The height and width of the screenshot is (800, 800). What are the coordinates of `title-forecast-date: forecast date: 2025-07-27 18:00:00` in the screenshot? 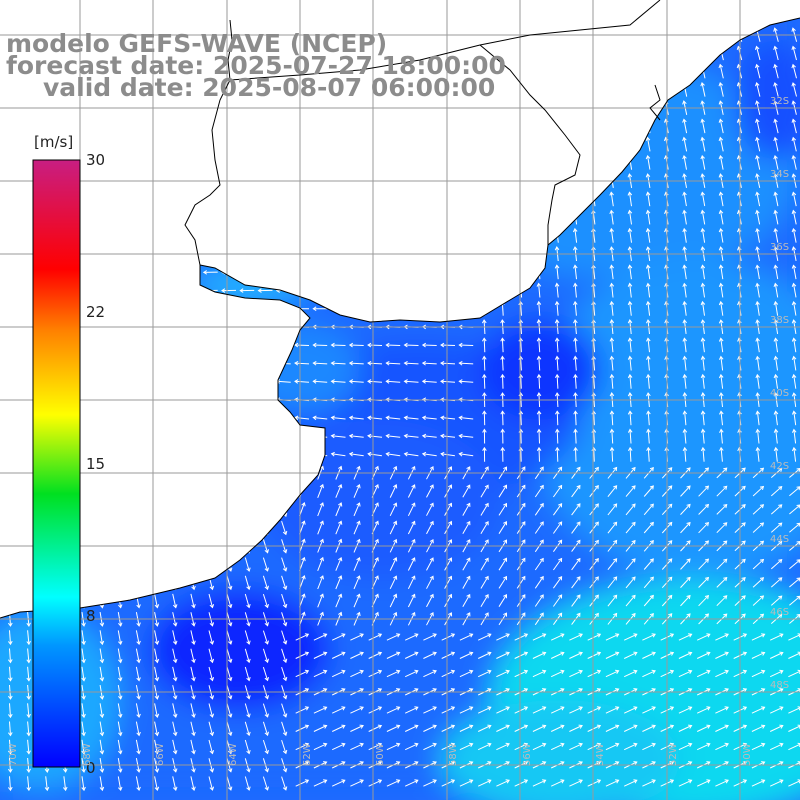 It's located at (256, 65).